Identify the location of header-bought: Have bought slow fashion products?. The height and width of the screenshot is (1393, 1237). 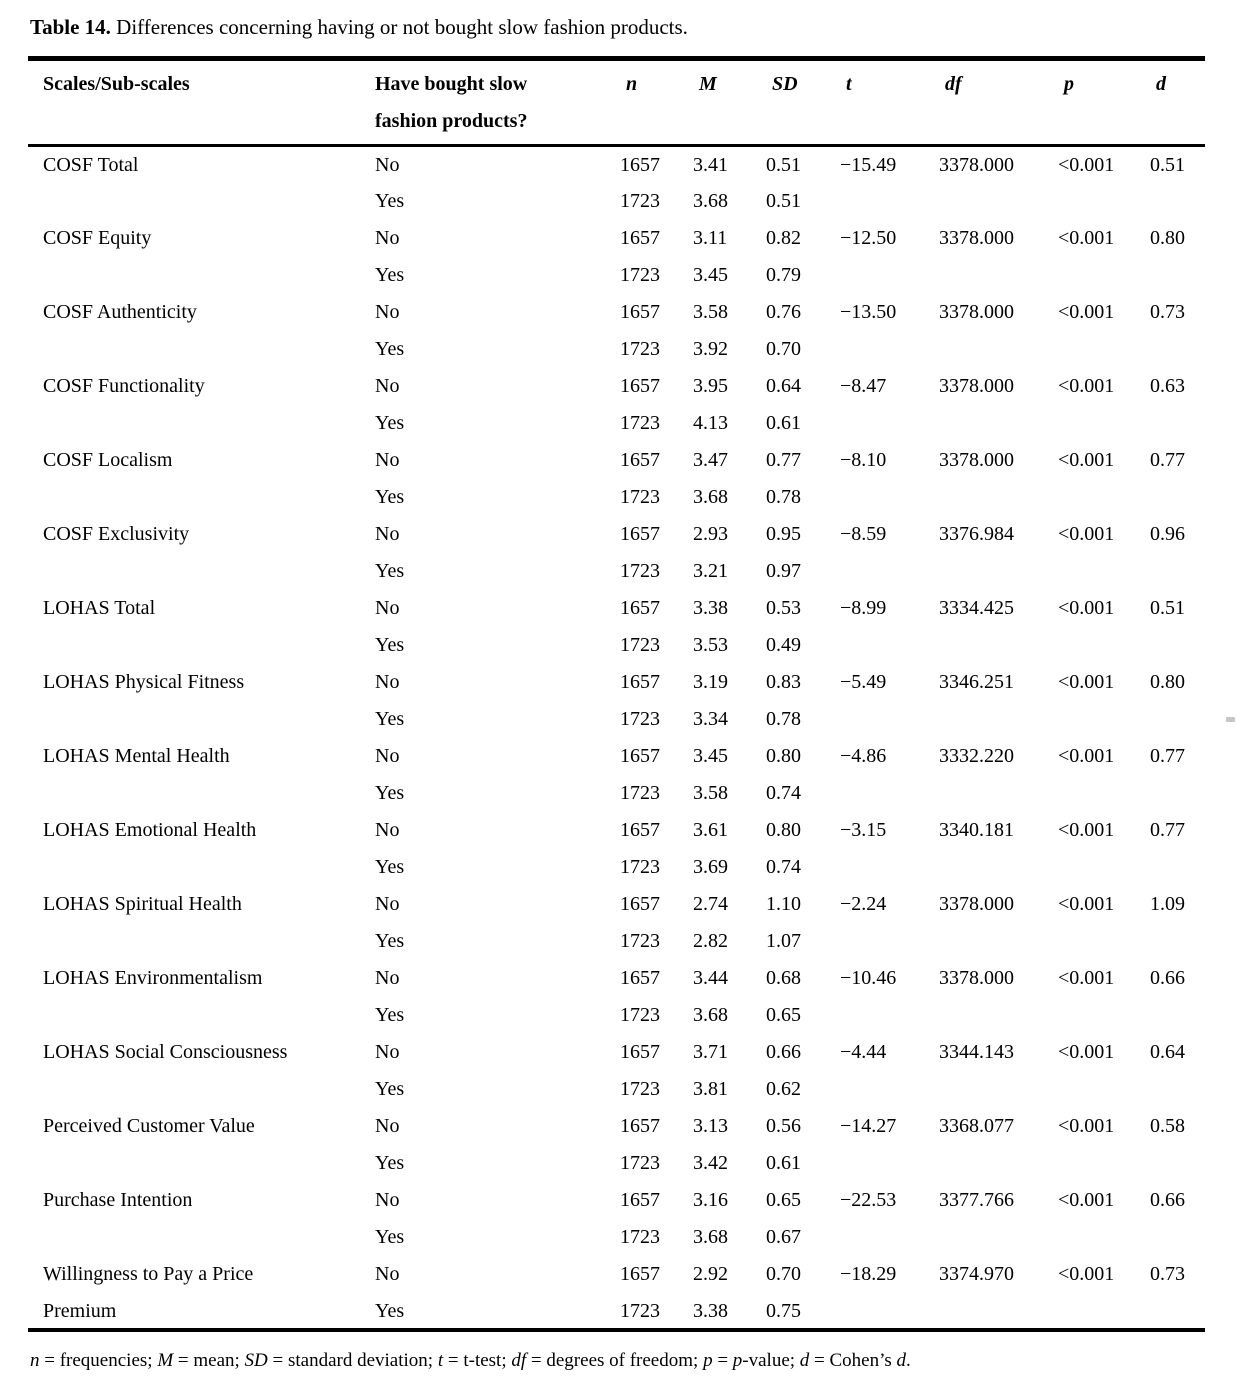
(497, 102).